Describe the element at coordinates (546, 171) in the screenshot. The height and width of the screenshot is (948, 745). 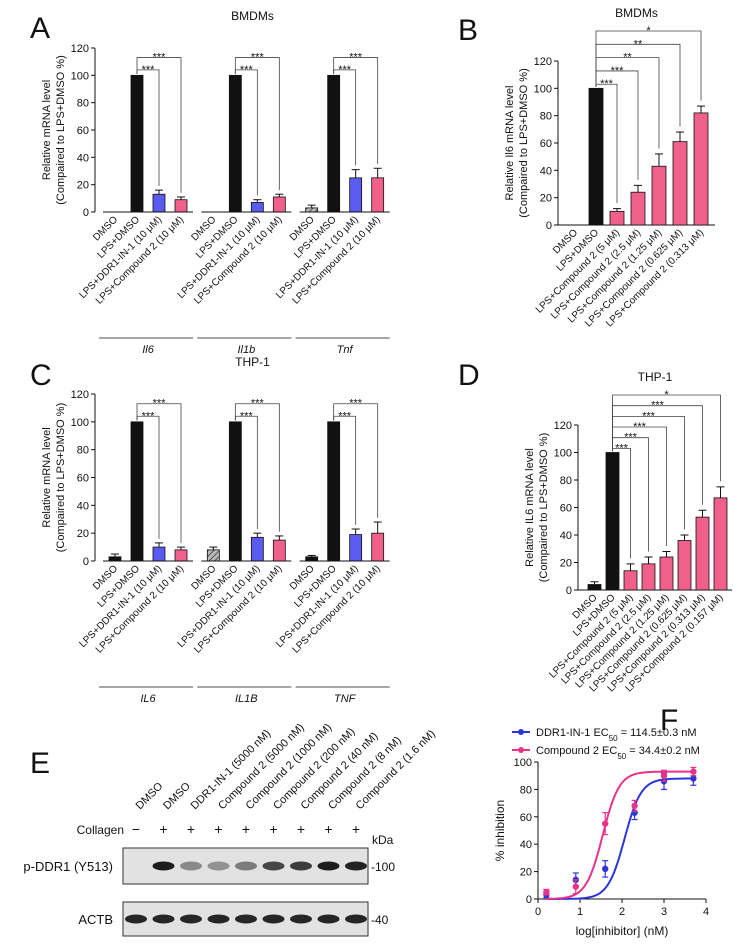
I see `panel-b-y-tick-label: 40` at that location.